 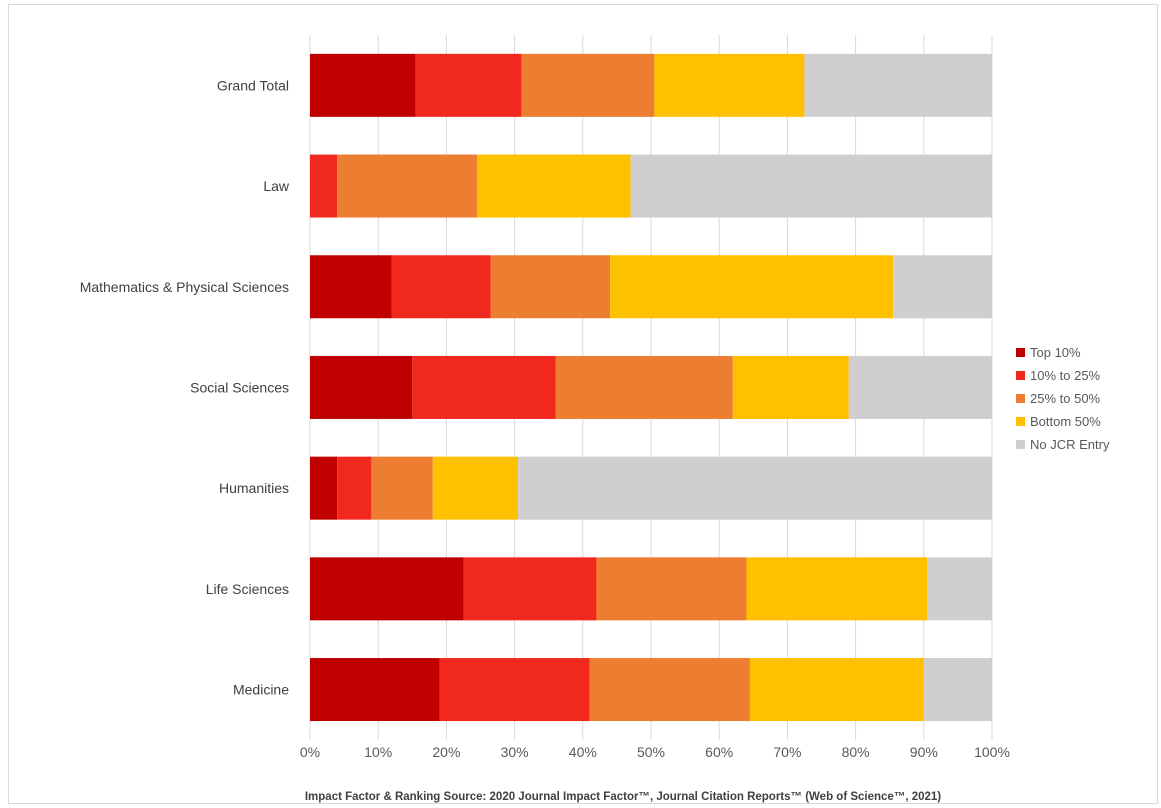 I want to click on x-tick-label: 90%, so click(x=924, y=752).